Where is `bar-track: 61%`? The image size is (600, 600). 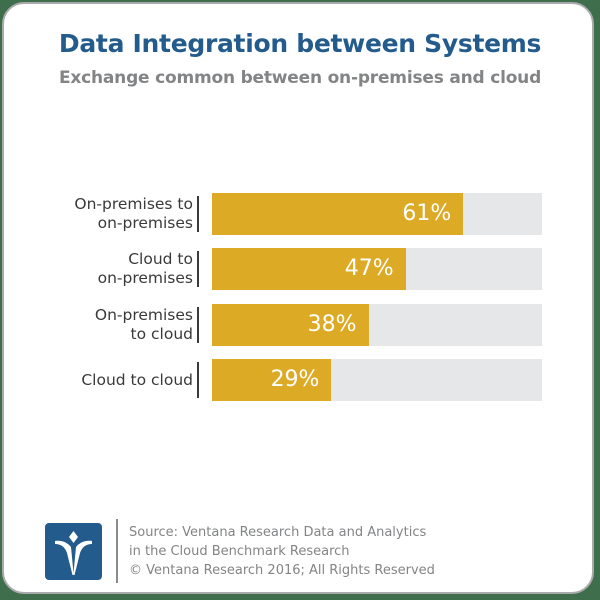
bar-track: 61% is located at coordinates (377, 214).